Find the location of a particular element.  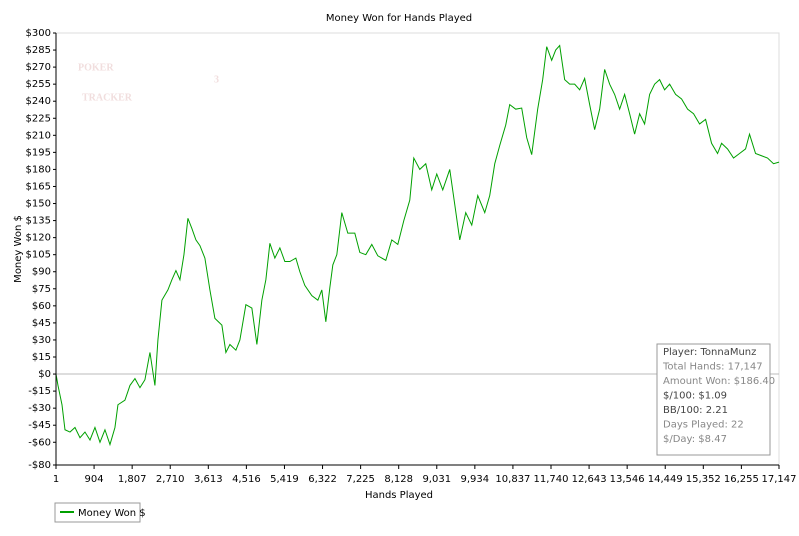

y-tick-label: $150 is located at coordinates (38, 204).